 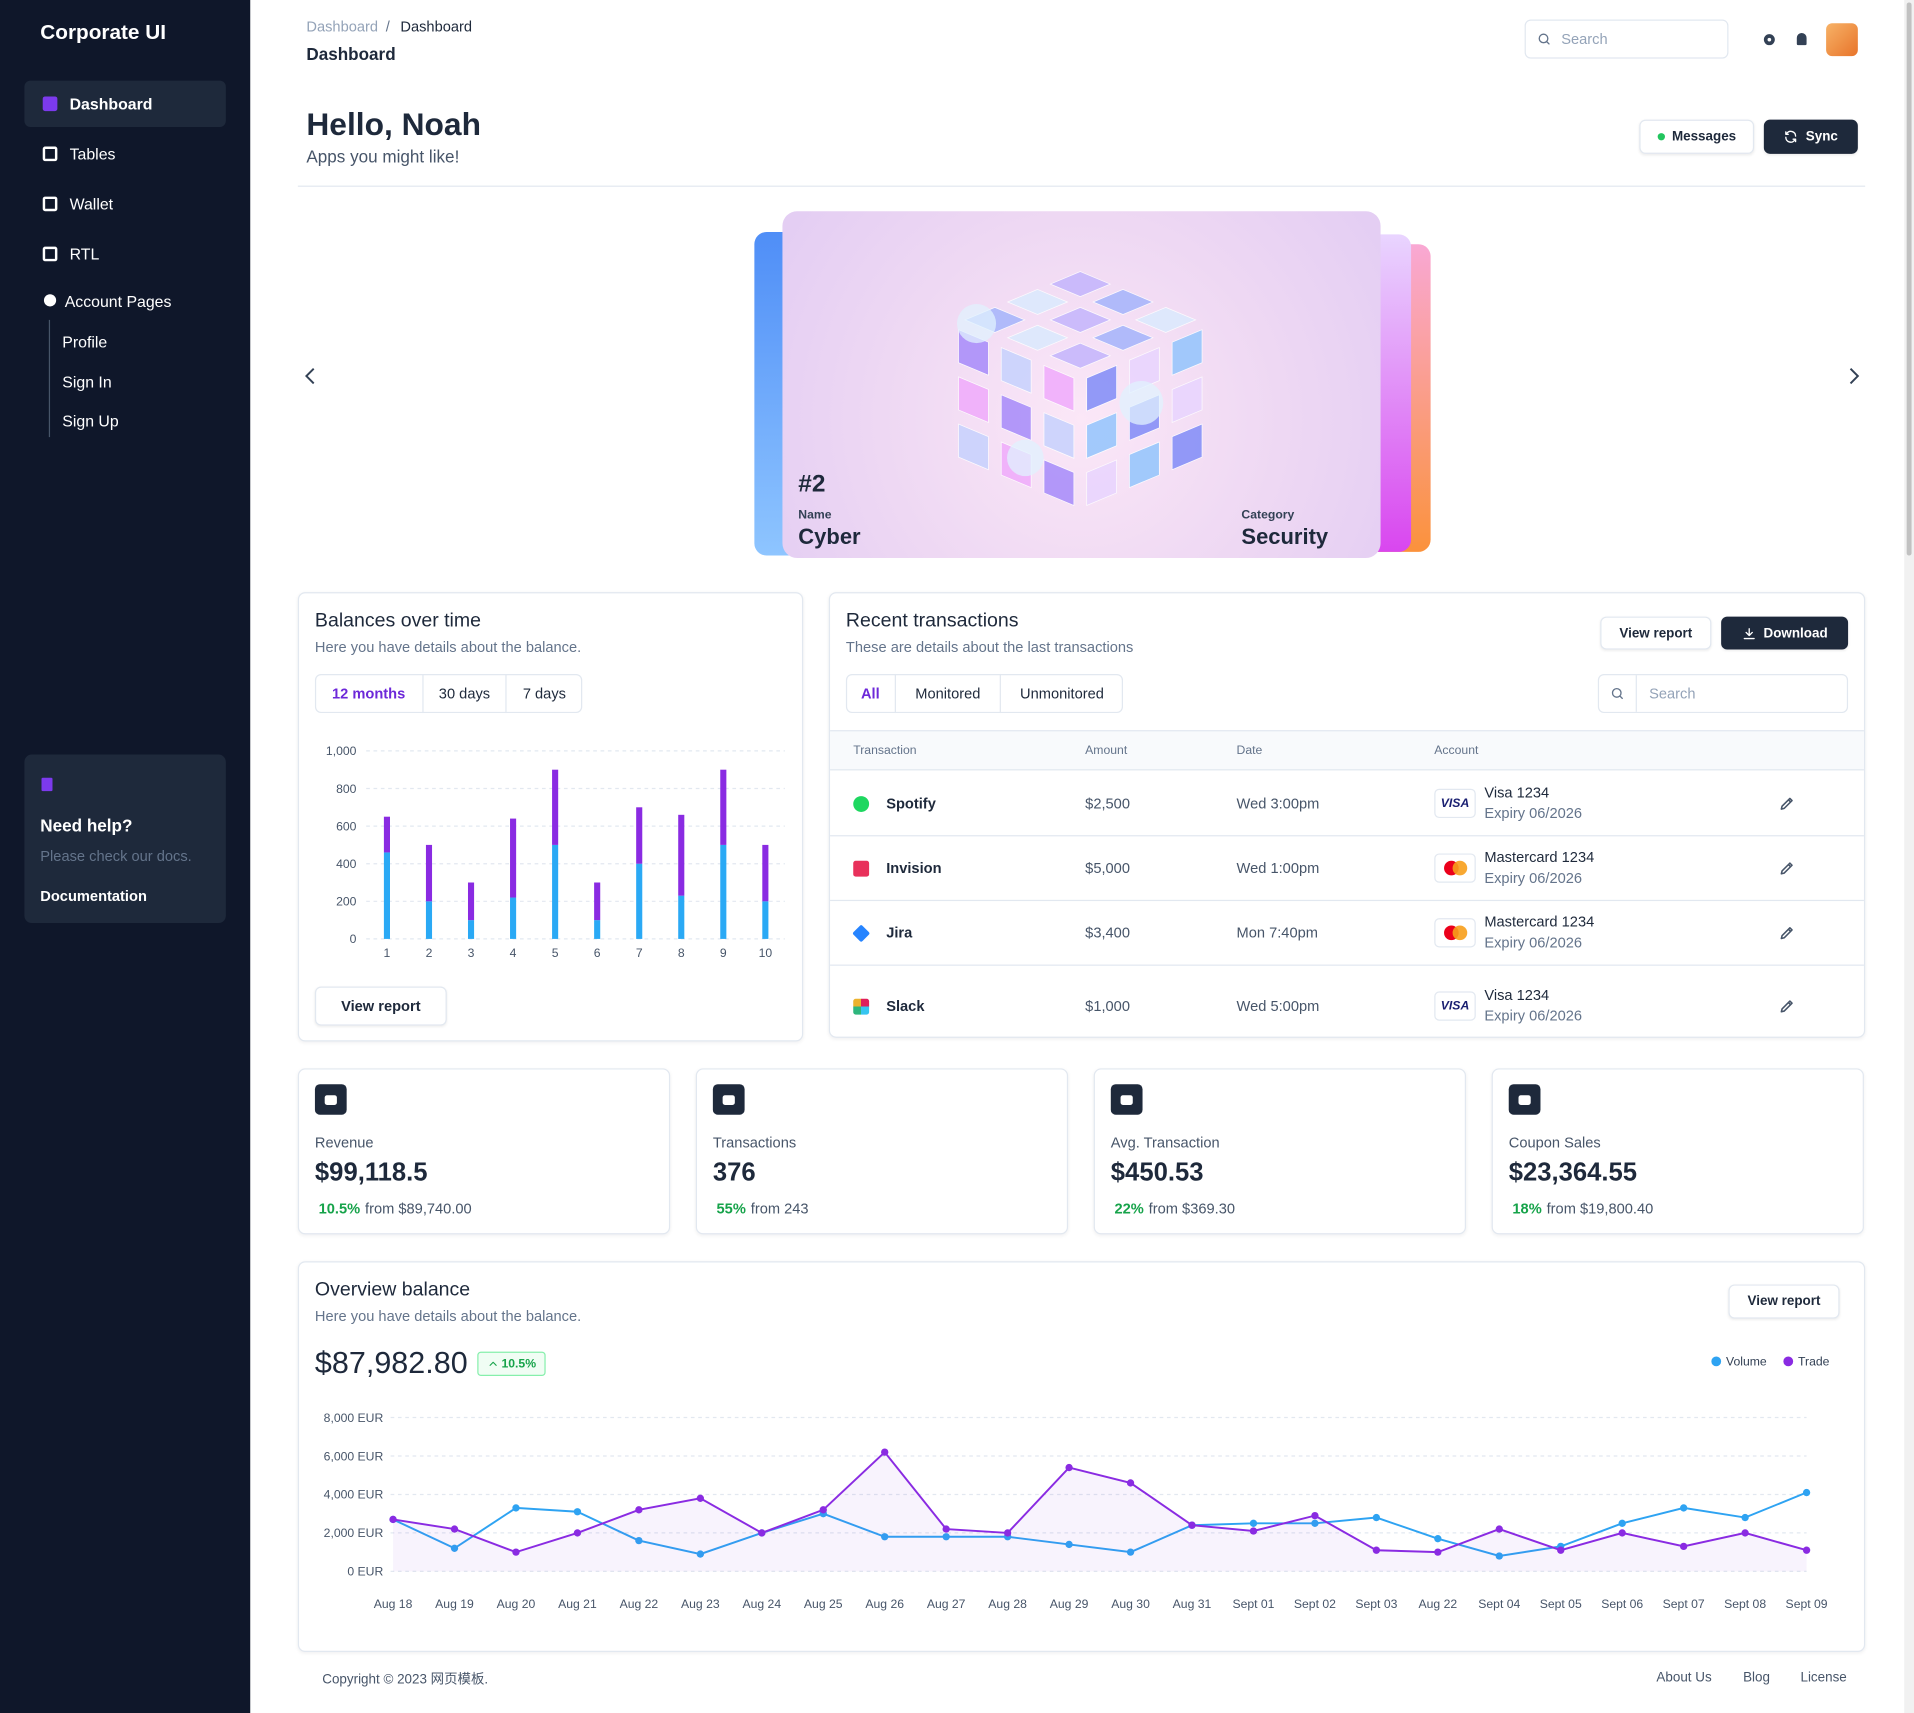 I want to click on stat-glyph, so click(x=728, y=1099).